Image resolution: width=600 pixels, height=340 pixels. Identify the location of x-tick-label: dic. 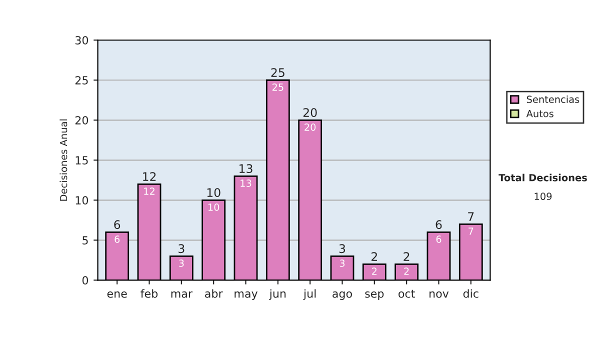
(470, 293).